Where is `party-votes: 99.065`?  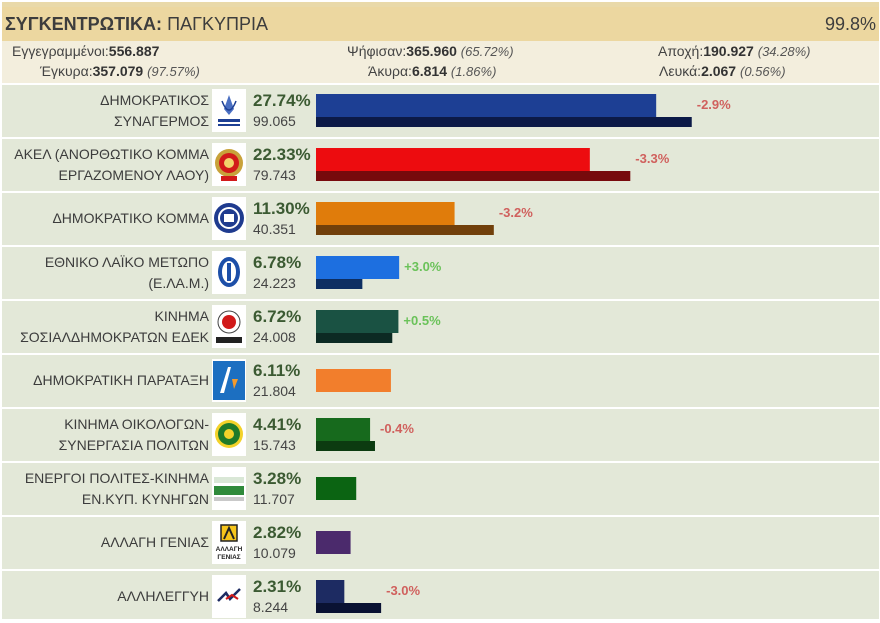
party-votes: 99.065 is located at coordinates (274, 121).